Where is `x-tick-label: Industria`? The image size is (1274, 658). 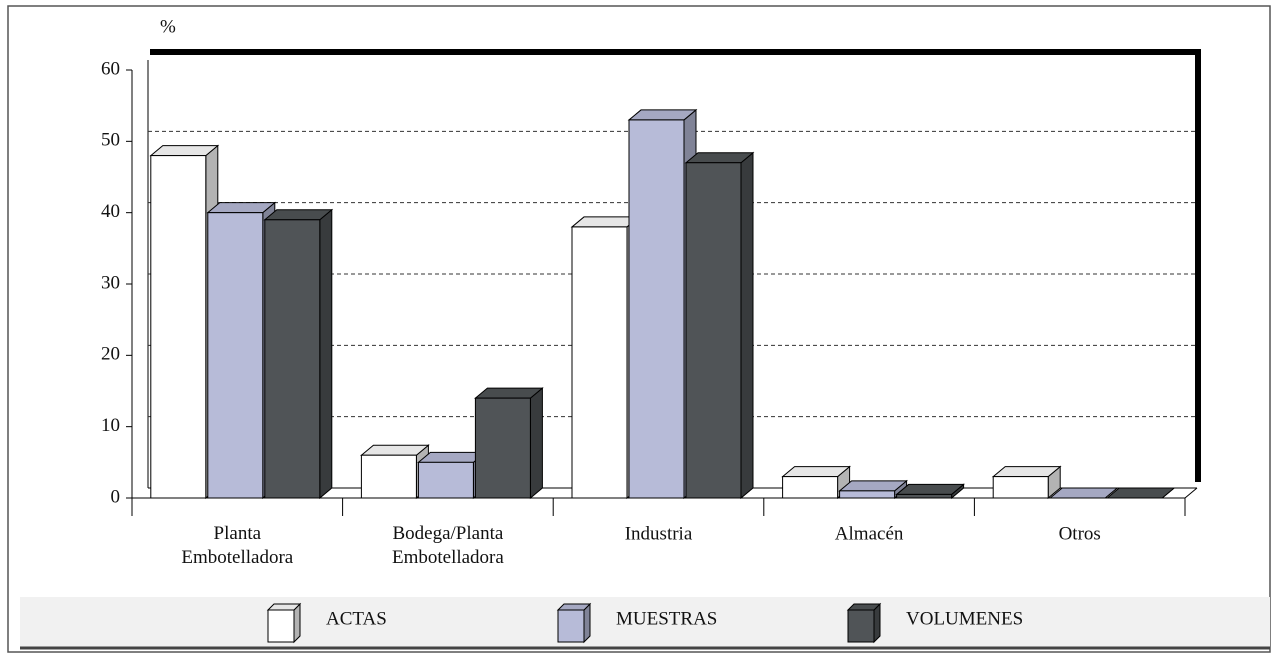 x-tick-label: Industria is located at coordinates (659, 533).